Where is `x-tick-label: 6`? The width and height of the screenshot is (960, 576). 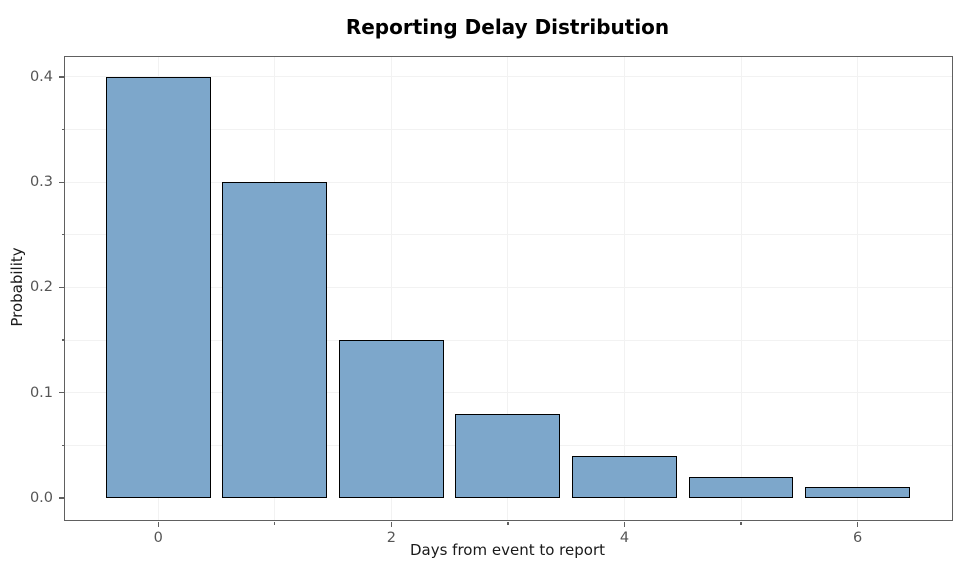 x-tick-label: 6 is located at coordinates (857, 538).